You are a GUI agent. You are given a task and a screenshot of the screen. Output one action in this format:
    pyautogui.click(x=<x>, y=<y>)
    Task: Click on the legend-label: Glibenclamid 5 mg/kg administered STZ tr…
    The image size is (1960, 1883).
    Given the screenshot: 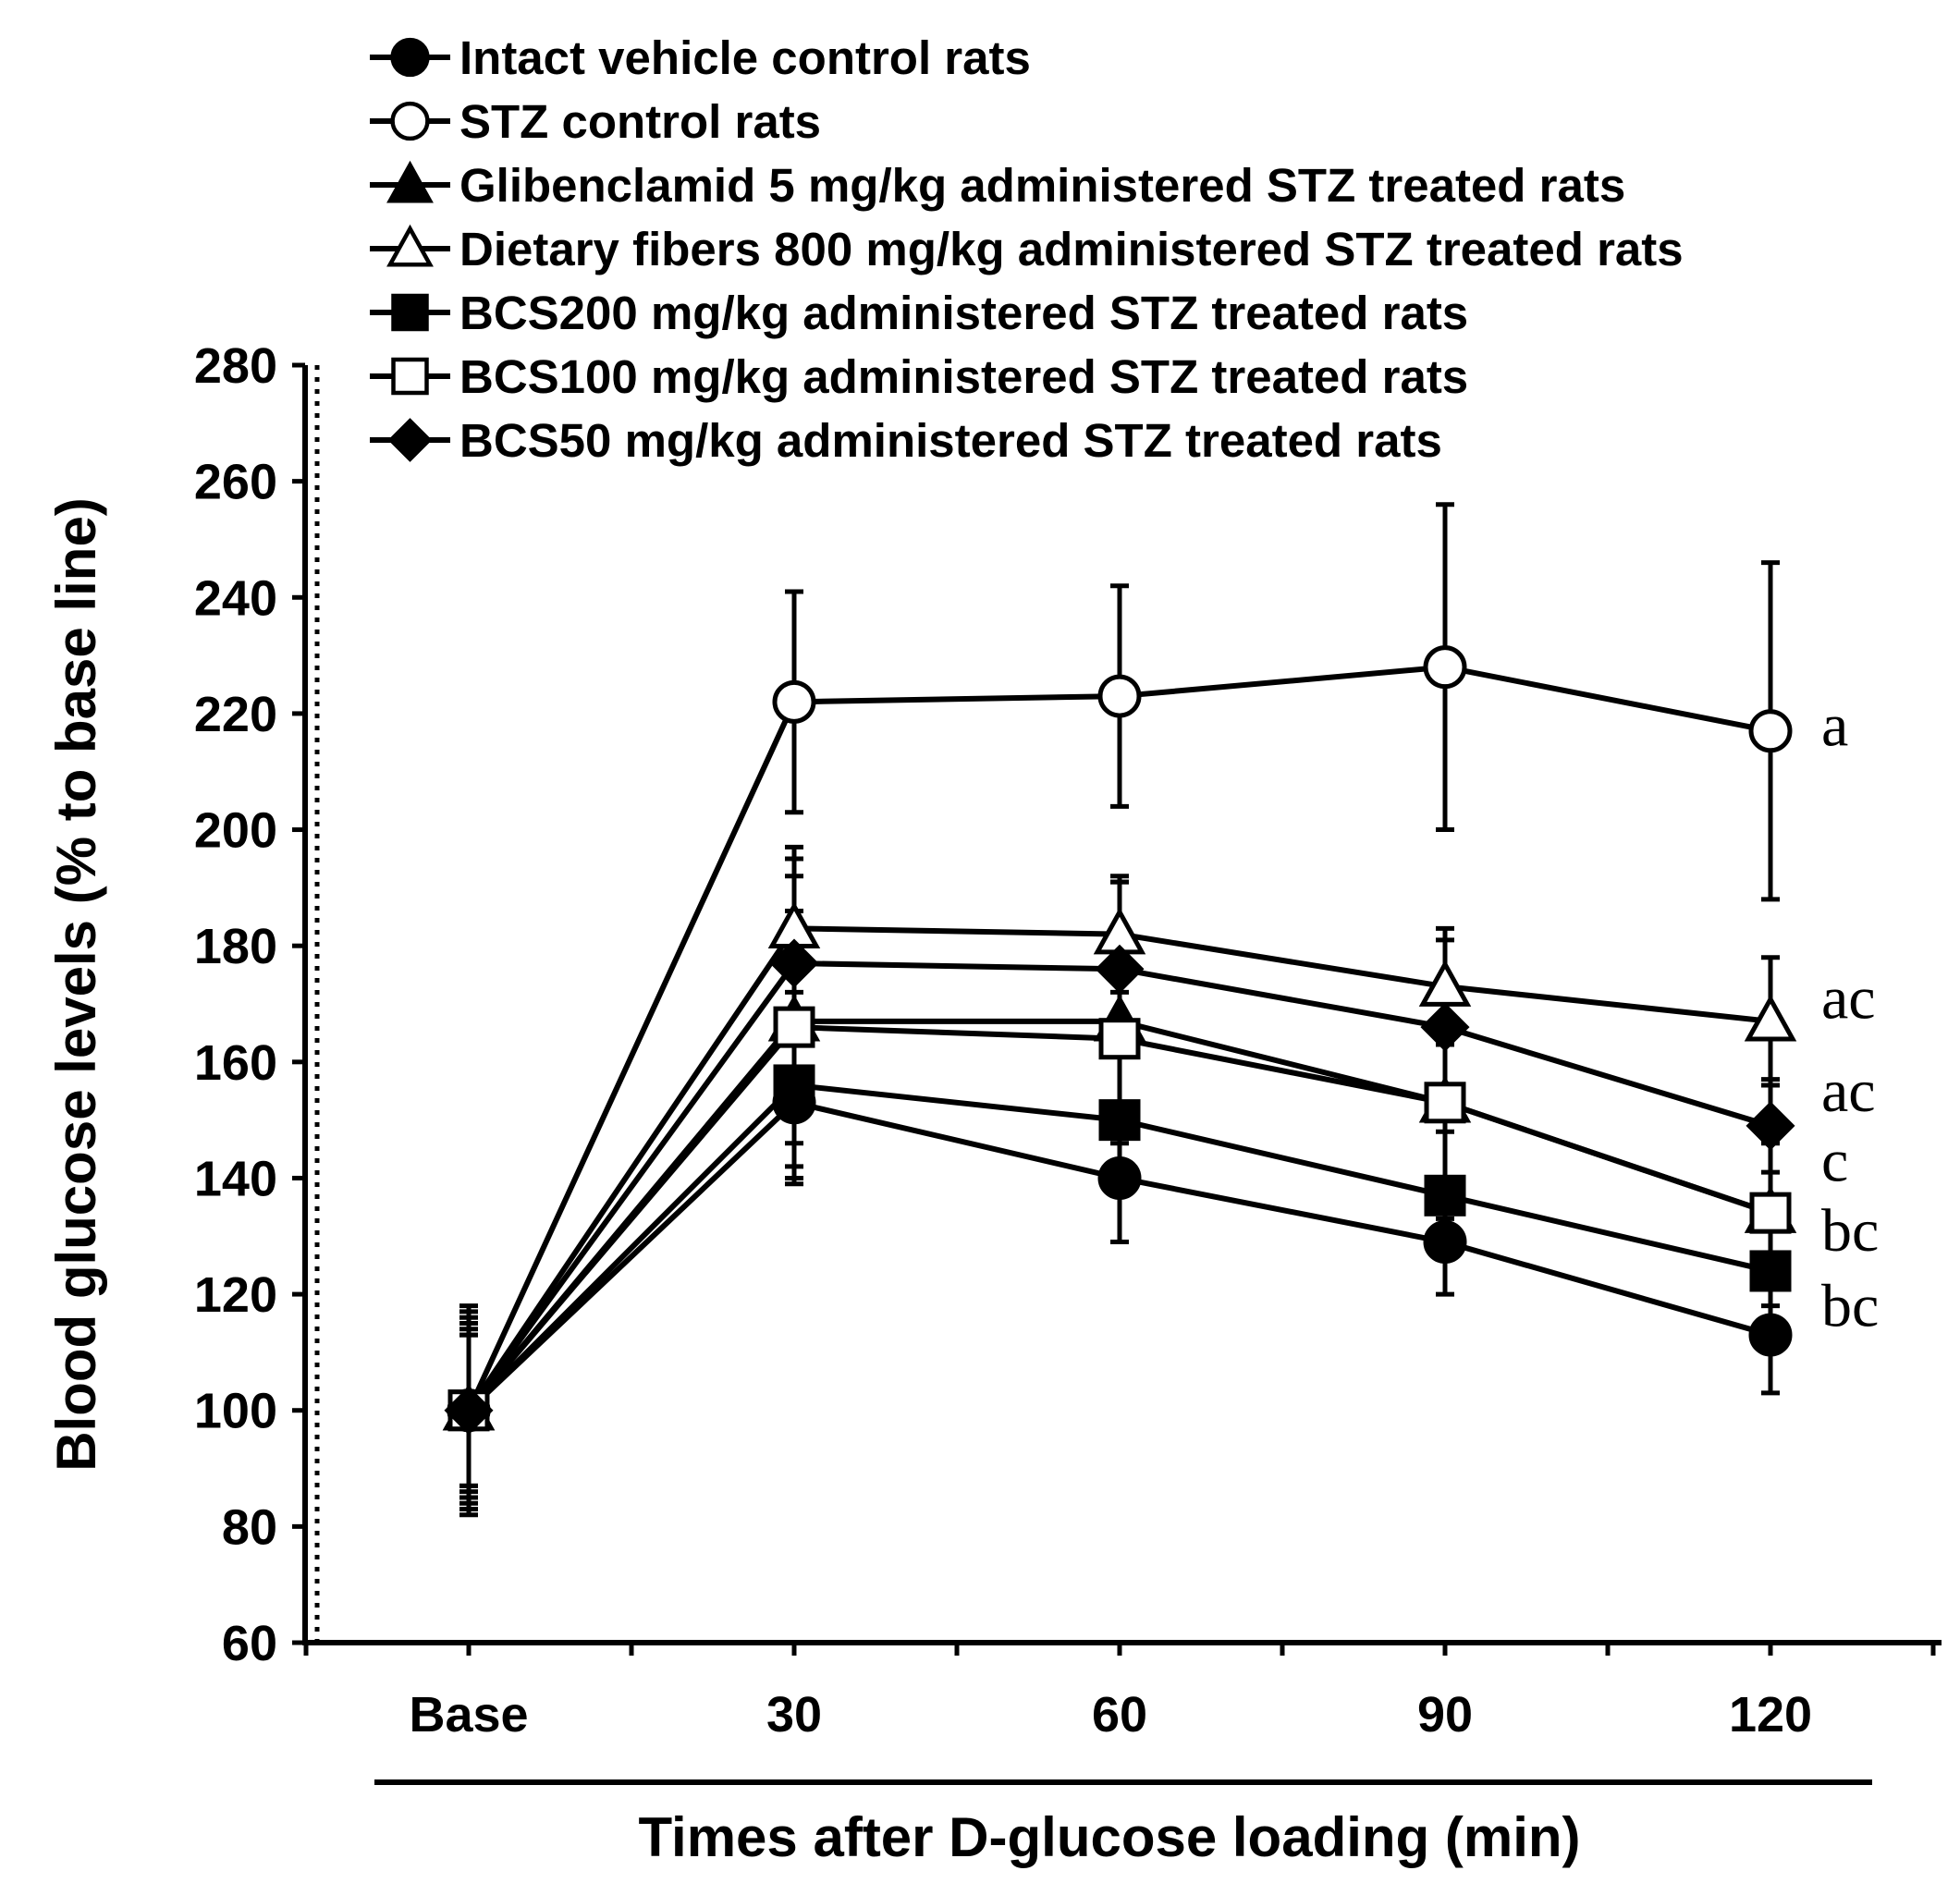 What is the action you would take?
    pyautogui.click(x=1042, y=186)
    